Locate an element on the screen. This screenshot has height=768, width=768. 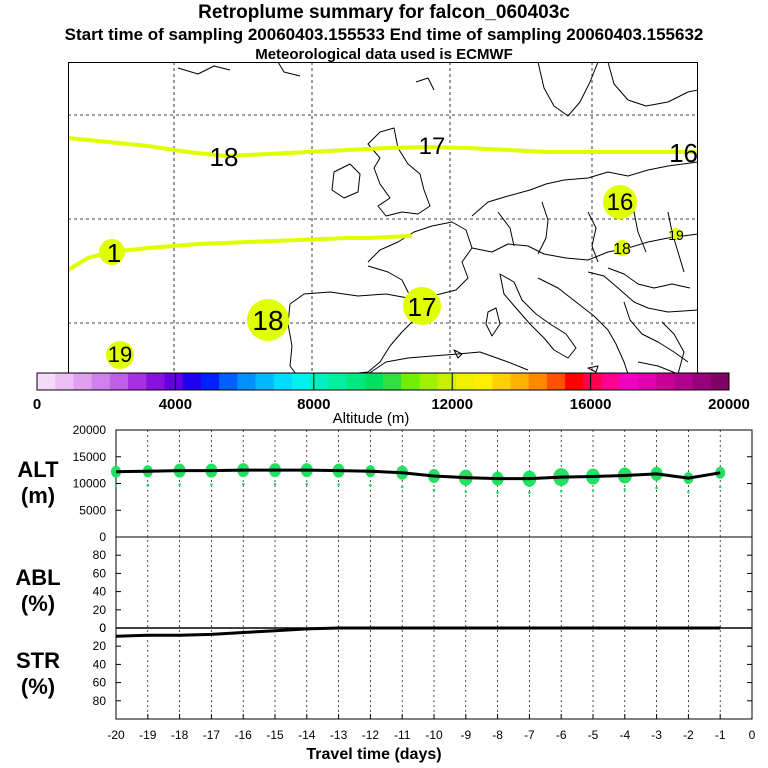
x-tick-label: -9 is located at coordinates (465, 735).